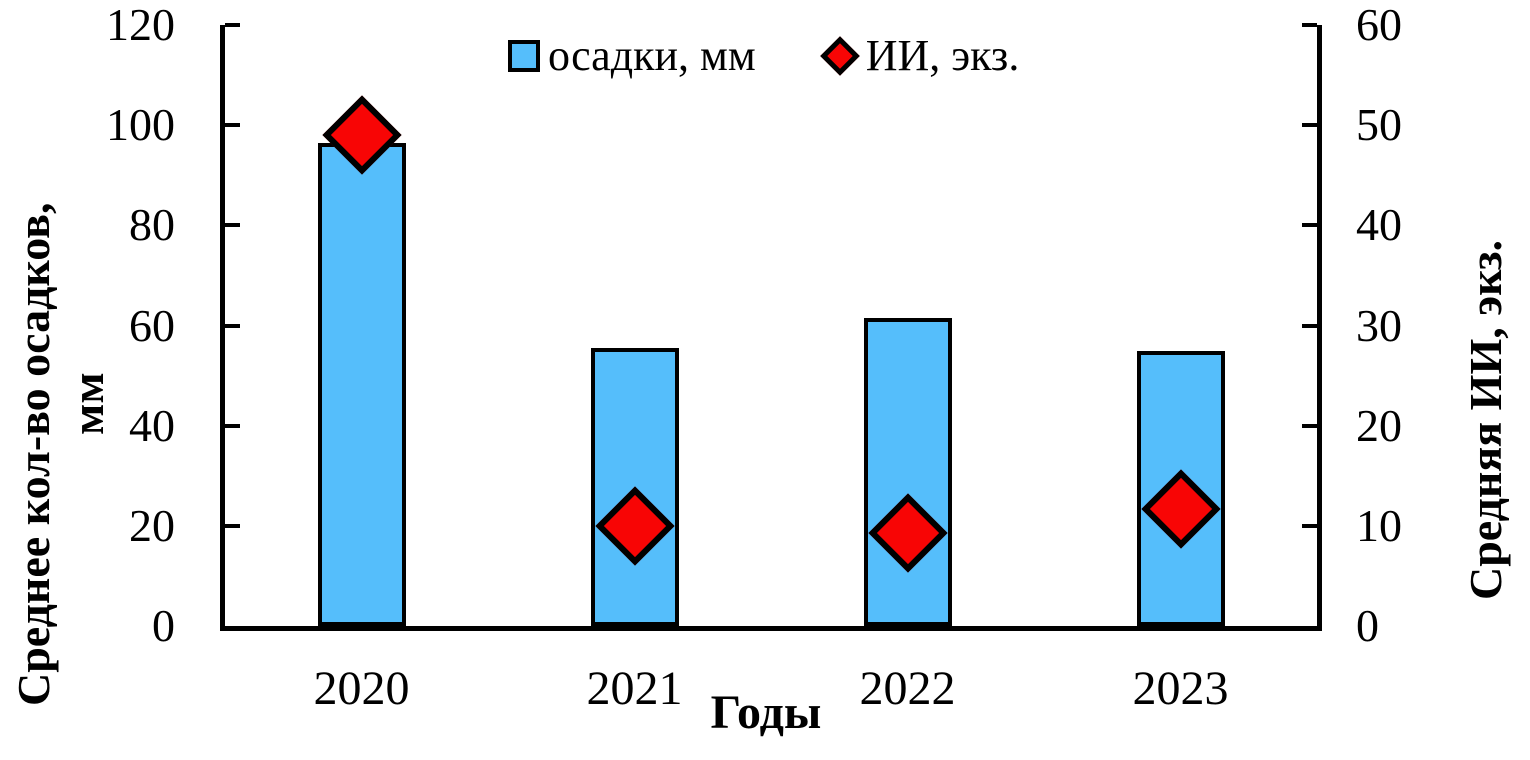  Describe the element at coordinates (1180, 688) in the screenshot. I see `x-axis-label-2023: 2023` at that location.